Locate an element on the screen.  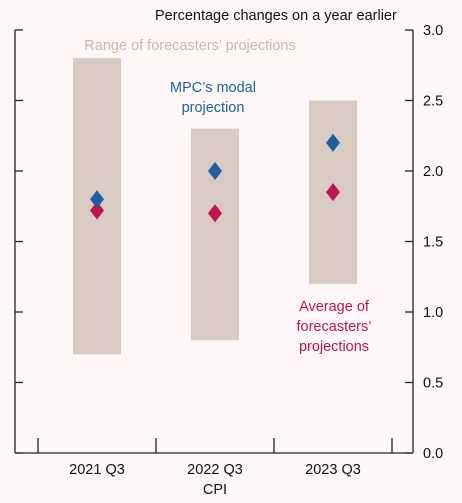
y-tick-label-5: 2.5 is located at coordinates (433, 102).